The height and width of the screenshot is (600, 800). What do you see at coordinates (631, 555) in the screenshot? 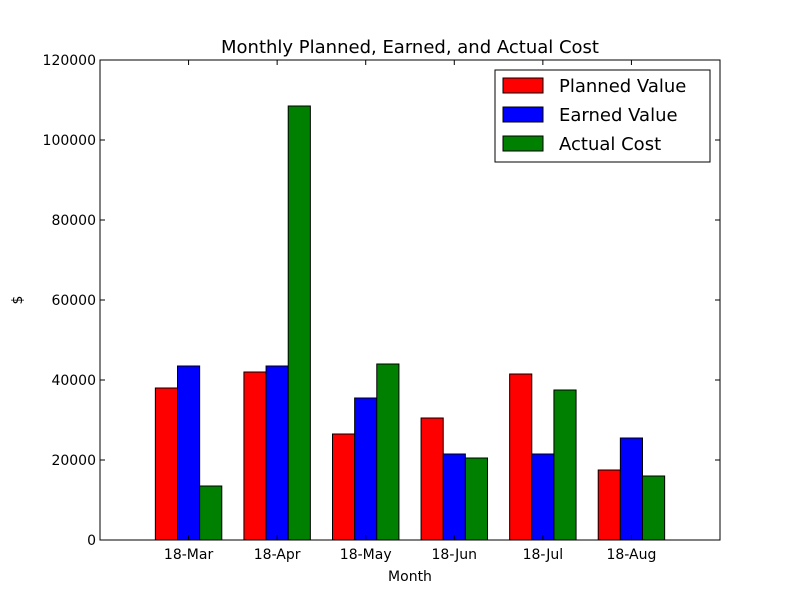
I see `x-tick-label: 18-Aug` at bounding box center [631, 555].